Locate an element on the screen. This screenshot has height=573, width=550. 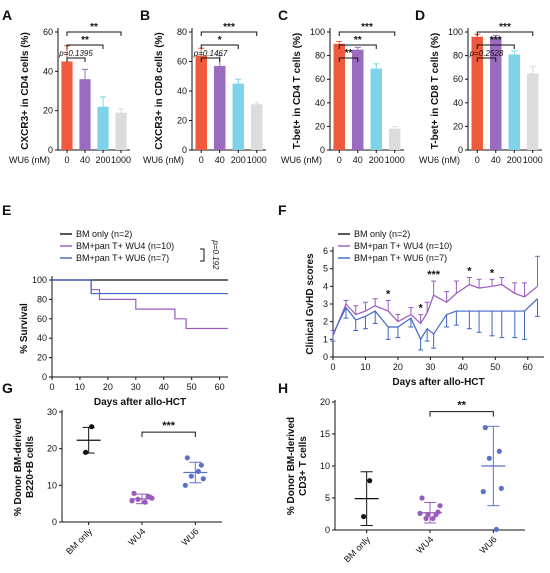
panel-e-y-tick-label: 0 is located at coordinates (44, 377).